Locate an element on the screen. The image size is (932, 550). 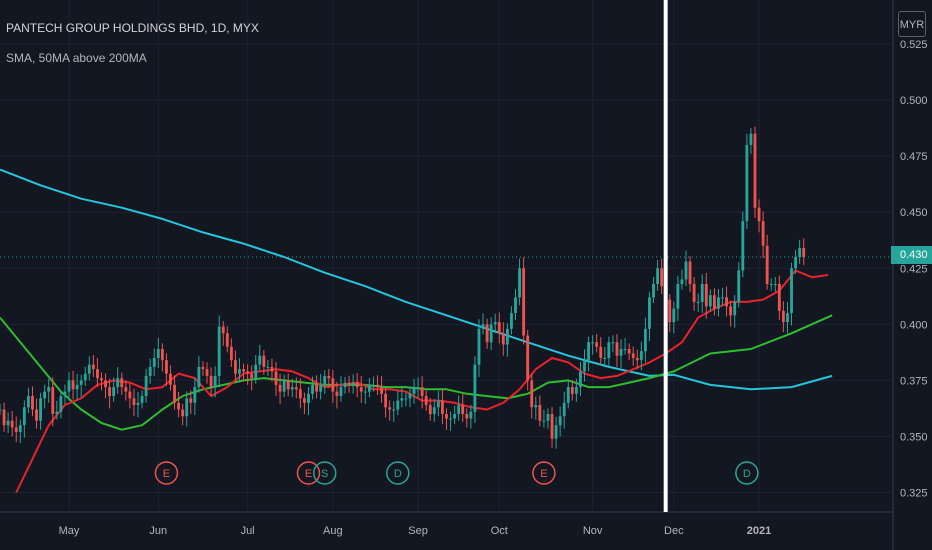
x-tick-label: Oct is located at coordinates (499, 531).